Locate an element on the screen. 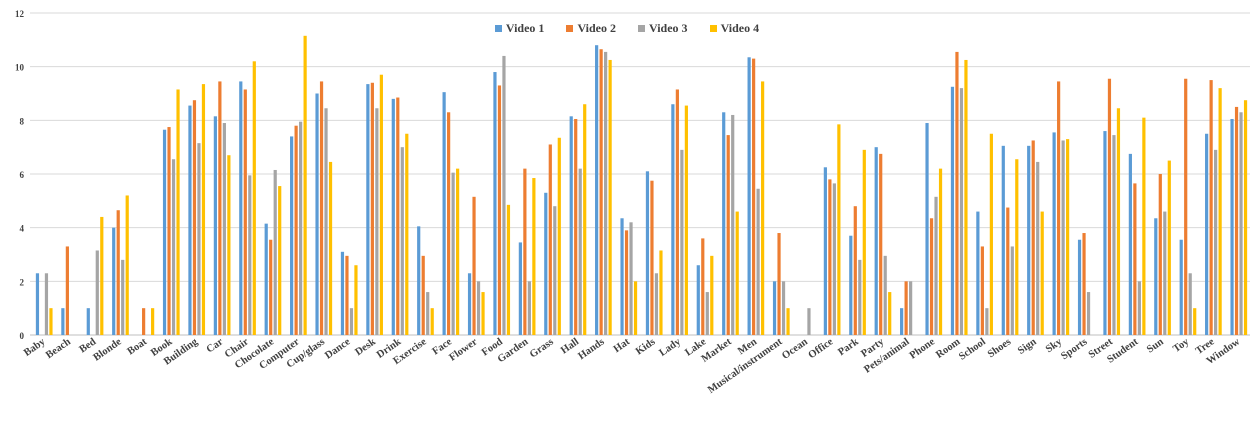 Image resolution: width=1254 pixels, height=426 pixels. y-tick-label: 10 is located at coordinates (20, 68).